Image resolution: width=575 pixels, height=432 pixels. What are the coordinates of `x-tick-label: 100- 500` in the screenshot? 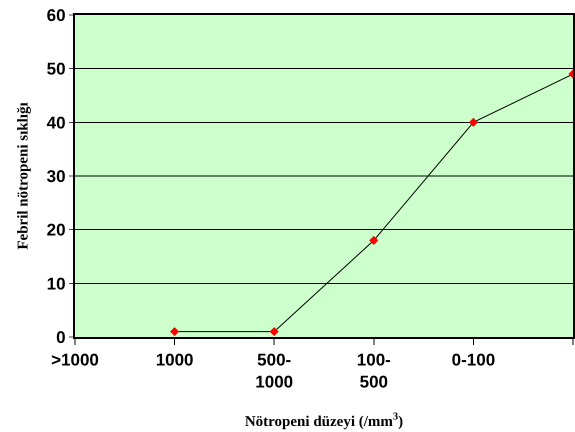 It's located at (373, 371).